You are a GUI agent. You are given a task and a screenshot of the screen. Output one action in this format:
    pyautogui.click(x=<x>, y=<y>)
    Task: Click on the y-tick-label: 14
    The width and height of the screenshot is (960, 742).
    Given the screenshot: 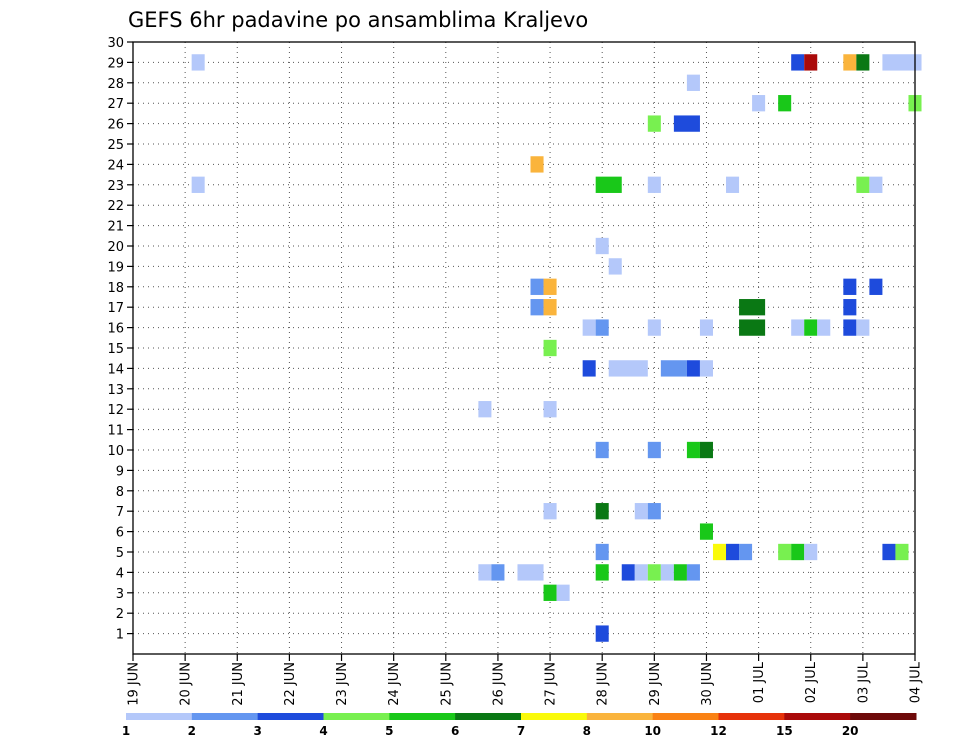 What is the action you would take?
    pyautogui.click(x=115, y=369)
    